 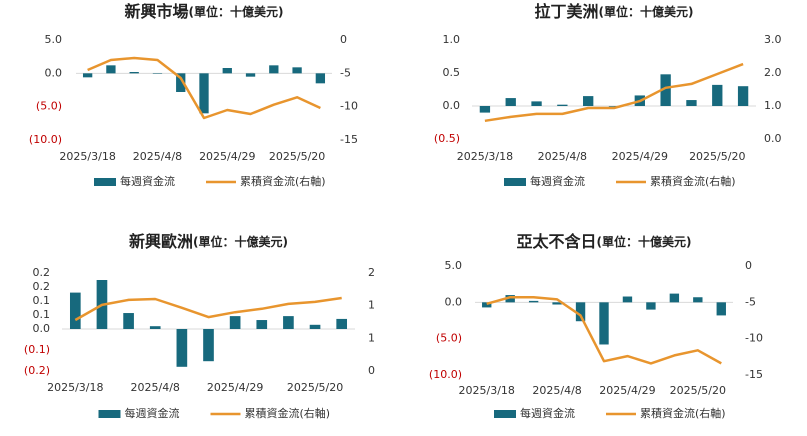 I want to click on y2-tick-label: 1.0, so click(x=773, y=105).